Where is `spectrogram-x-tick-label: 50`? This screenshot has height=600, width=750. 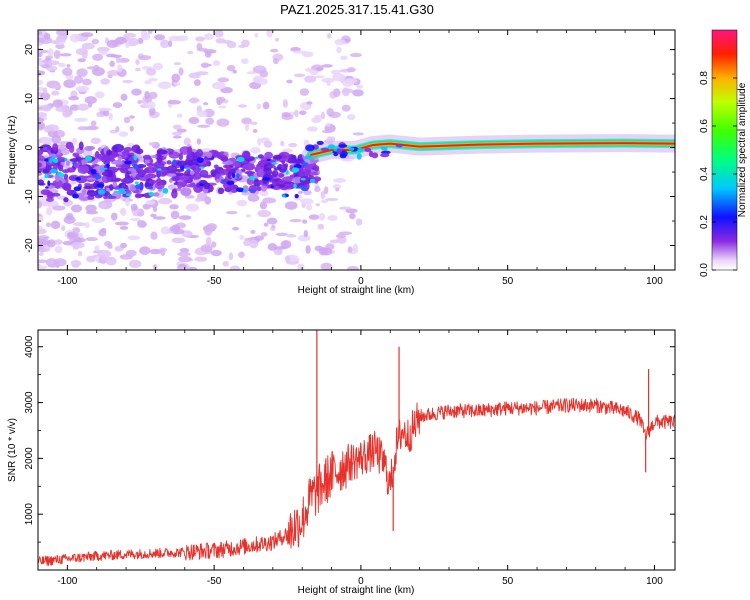
spectrogram-x-tick-label: 50 is located at coordinates (508, 281).